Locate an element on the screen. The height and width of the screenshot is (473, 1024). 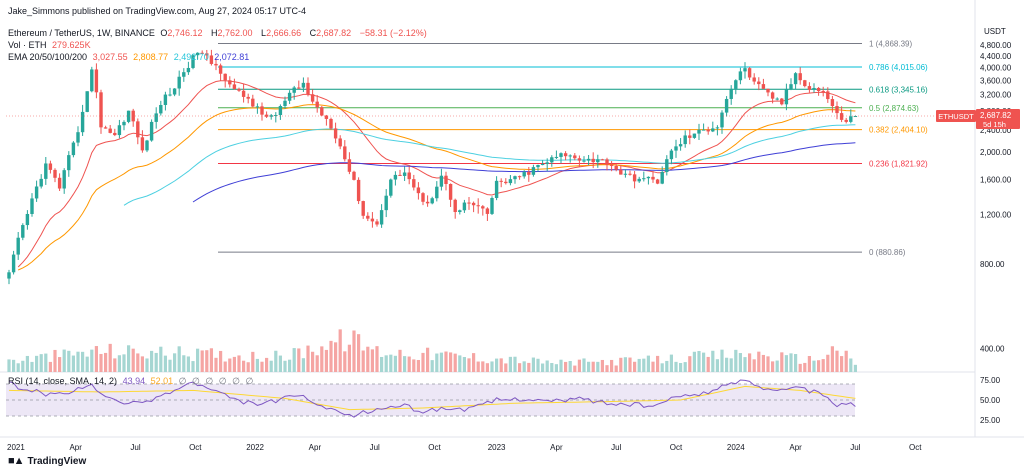
time-tick-label: Oct is located at coordinates (434, 447).